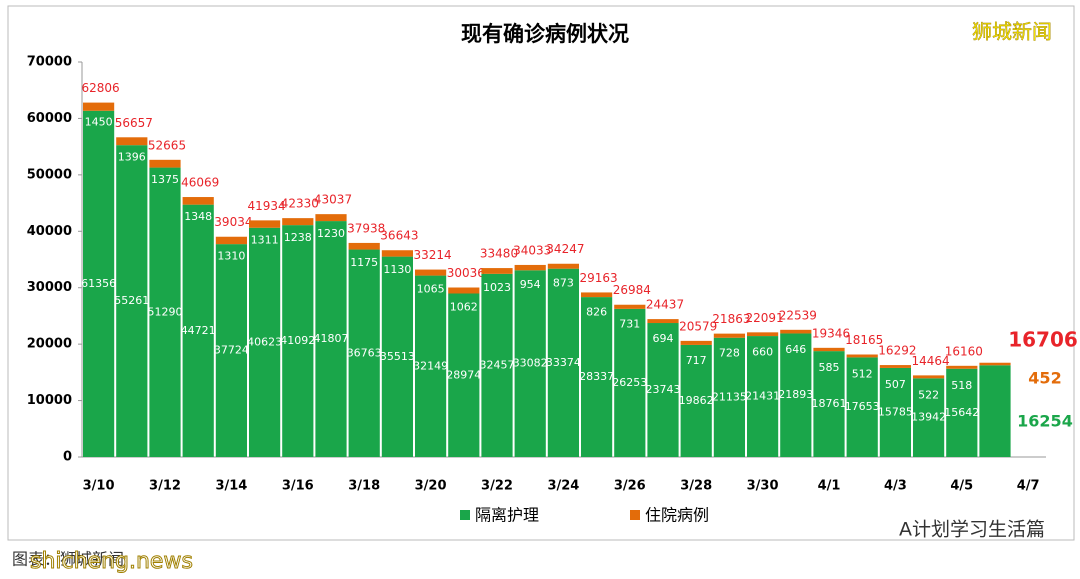  Describe the element at coordinates (831, 333) in the screenshot. I see `total-label: 19346` at that location.